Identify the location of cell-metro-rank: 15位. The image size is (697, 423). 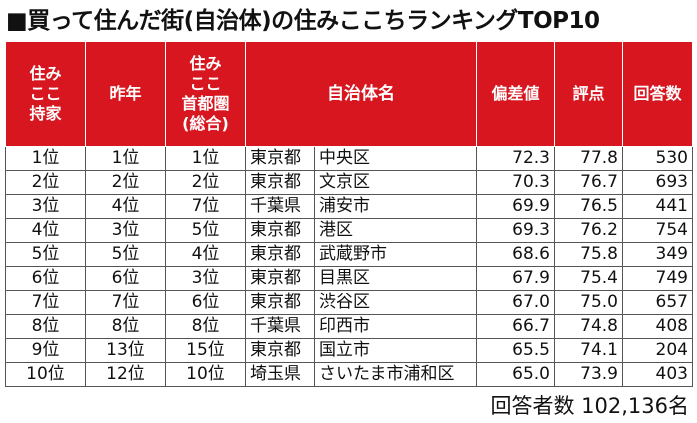
(205, 350).